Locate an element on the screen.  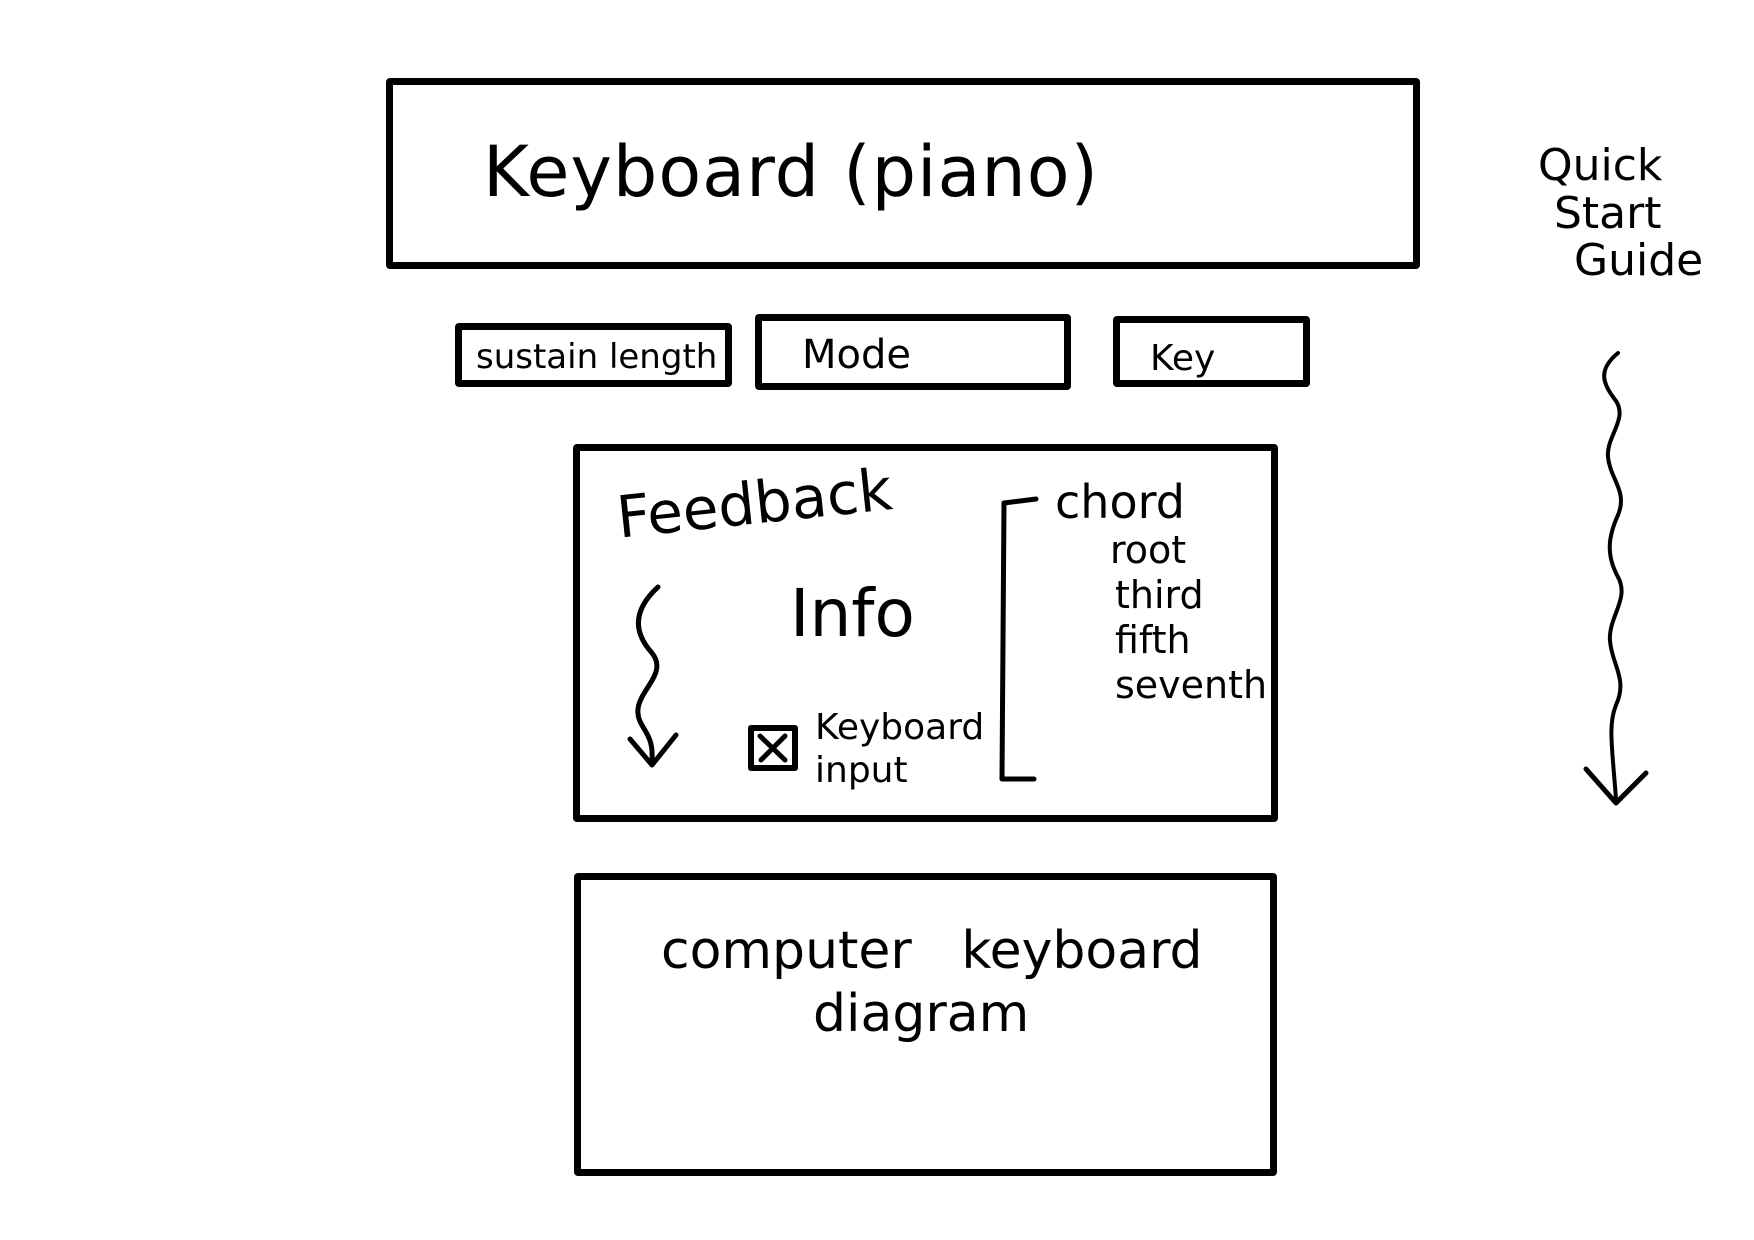
diagram-label-line1: computer keyboard is located at coordinates (932, 951).